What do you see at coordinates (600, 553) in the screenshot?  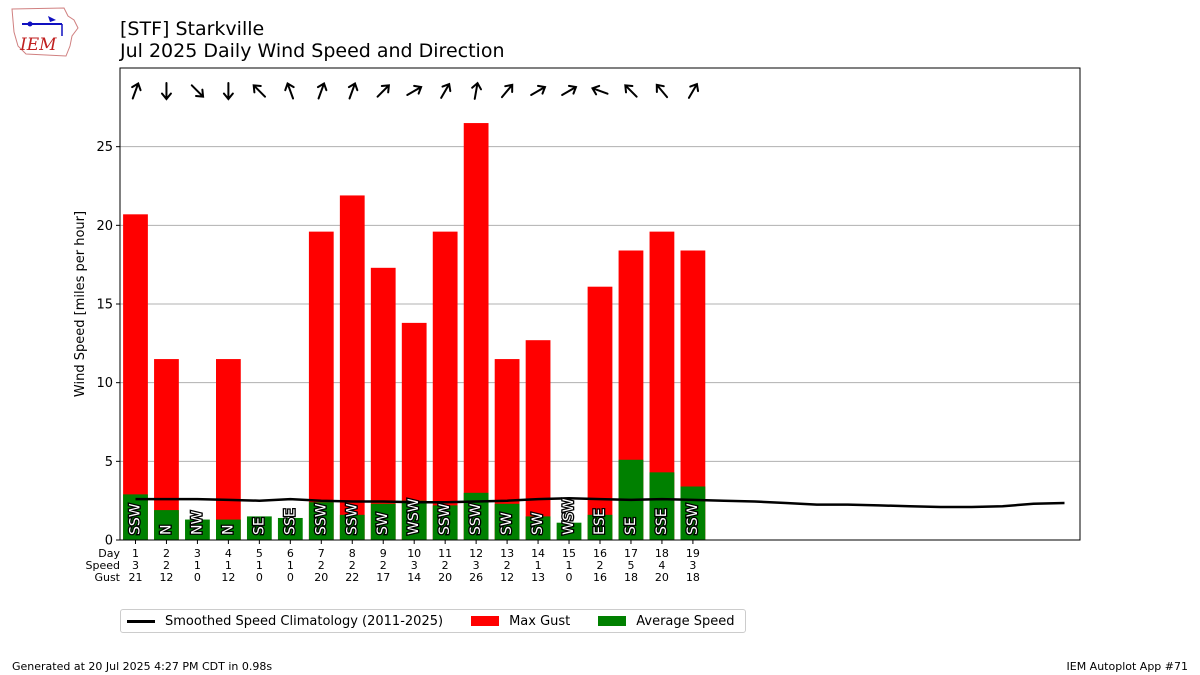 I see `x-tick-label: 16` at bounding box center [600, 553].